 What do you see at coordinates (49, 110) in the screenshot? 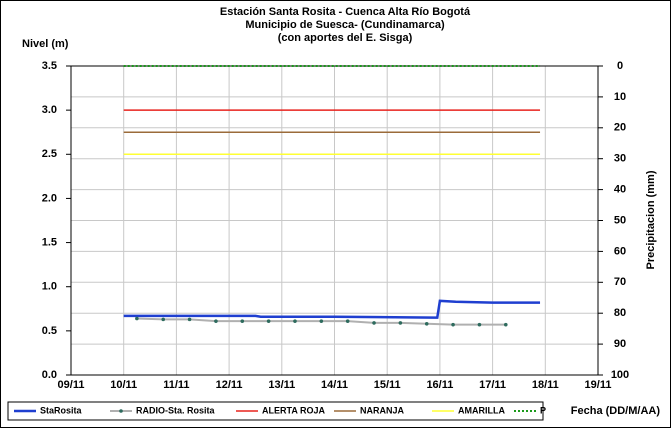
I see `y-tick-label: 3.0` at bounding box center [49, 110].